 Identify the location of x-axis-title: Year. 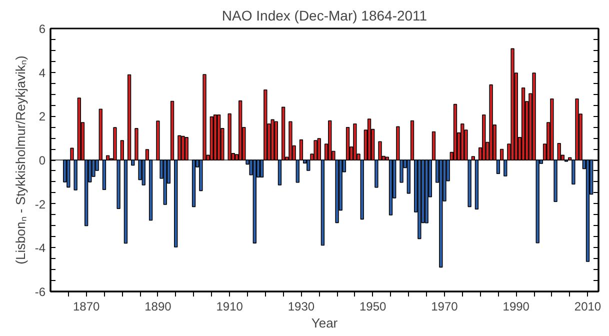
(324, 323).